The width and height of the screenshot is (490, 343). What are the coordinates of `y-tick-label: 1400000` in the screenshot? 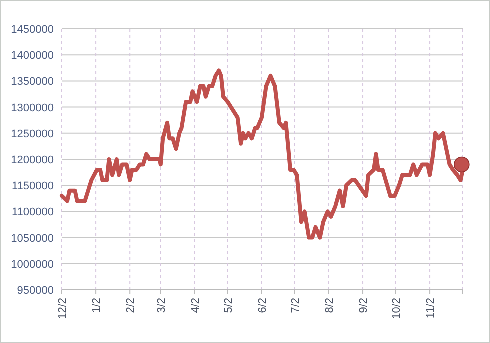 It's located at (32, 56).